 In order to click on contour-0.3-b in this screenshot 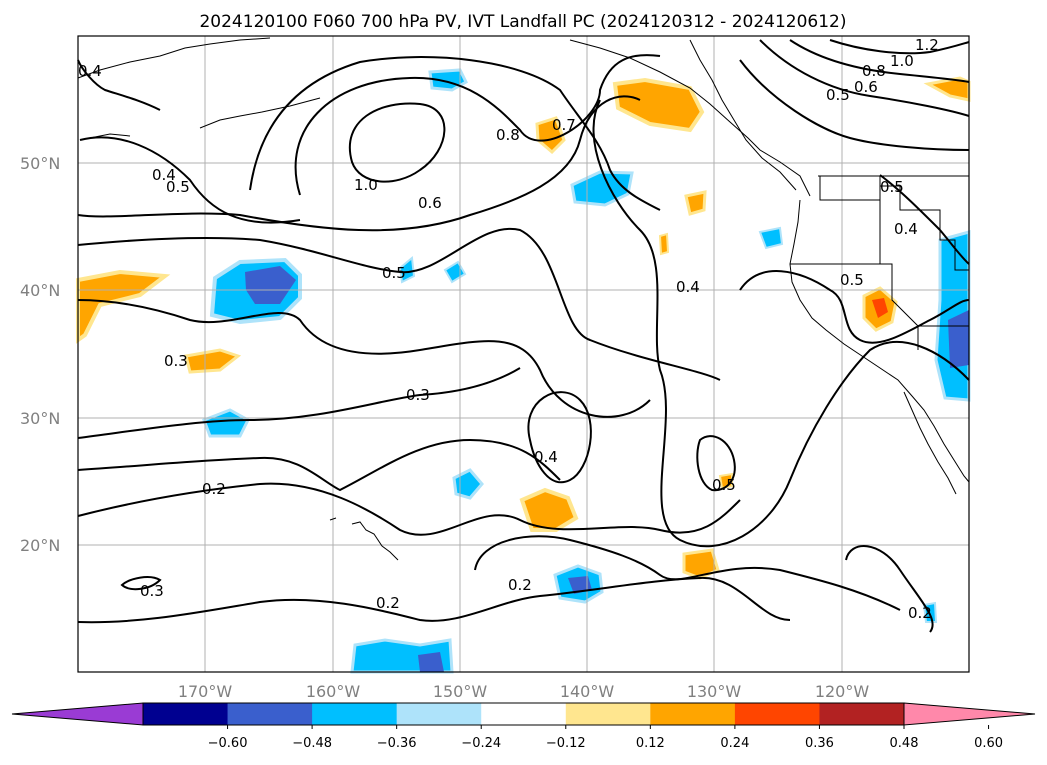, I will do `click(299, 403)`.